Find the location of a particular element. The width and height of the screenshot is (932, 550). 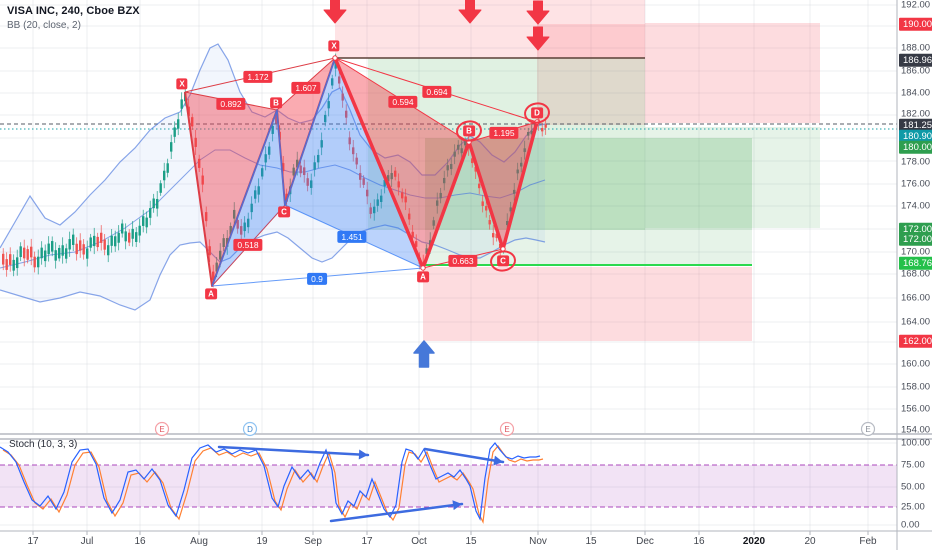

price-axis-label: 176.00 is located at coordinates (916, 184).